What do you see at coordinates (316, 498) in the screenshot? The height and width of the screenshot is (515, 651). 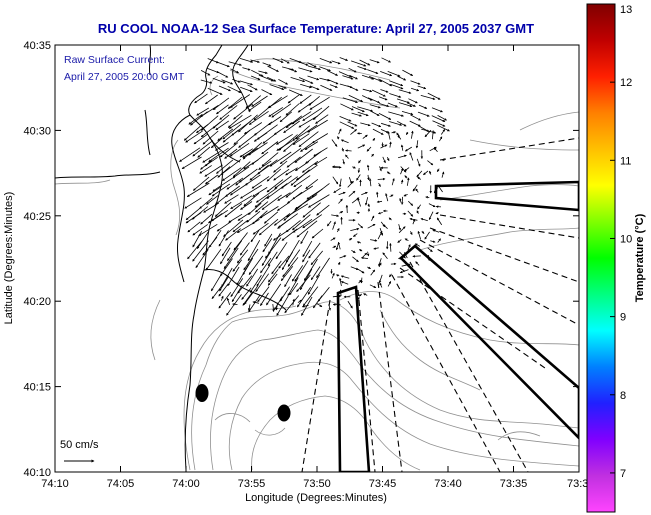 I see `x-axis-label: Longitude (Degrees:Minutes)` at bounding box center [316, 498].